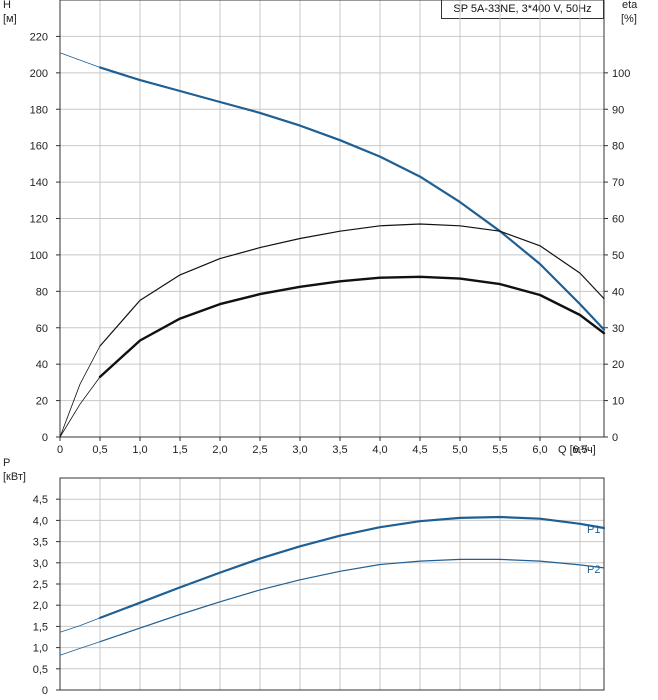 The height and width of the screenshot is (700, 658). What do you see at coordinates (593, 530) in the screenshot?
I see `series-label-p1: P1` at bounding box center [593, 530].